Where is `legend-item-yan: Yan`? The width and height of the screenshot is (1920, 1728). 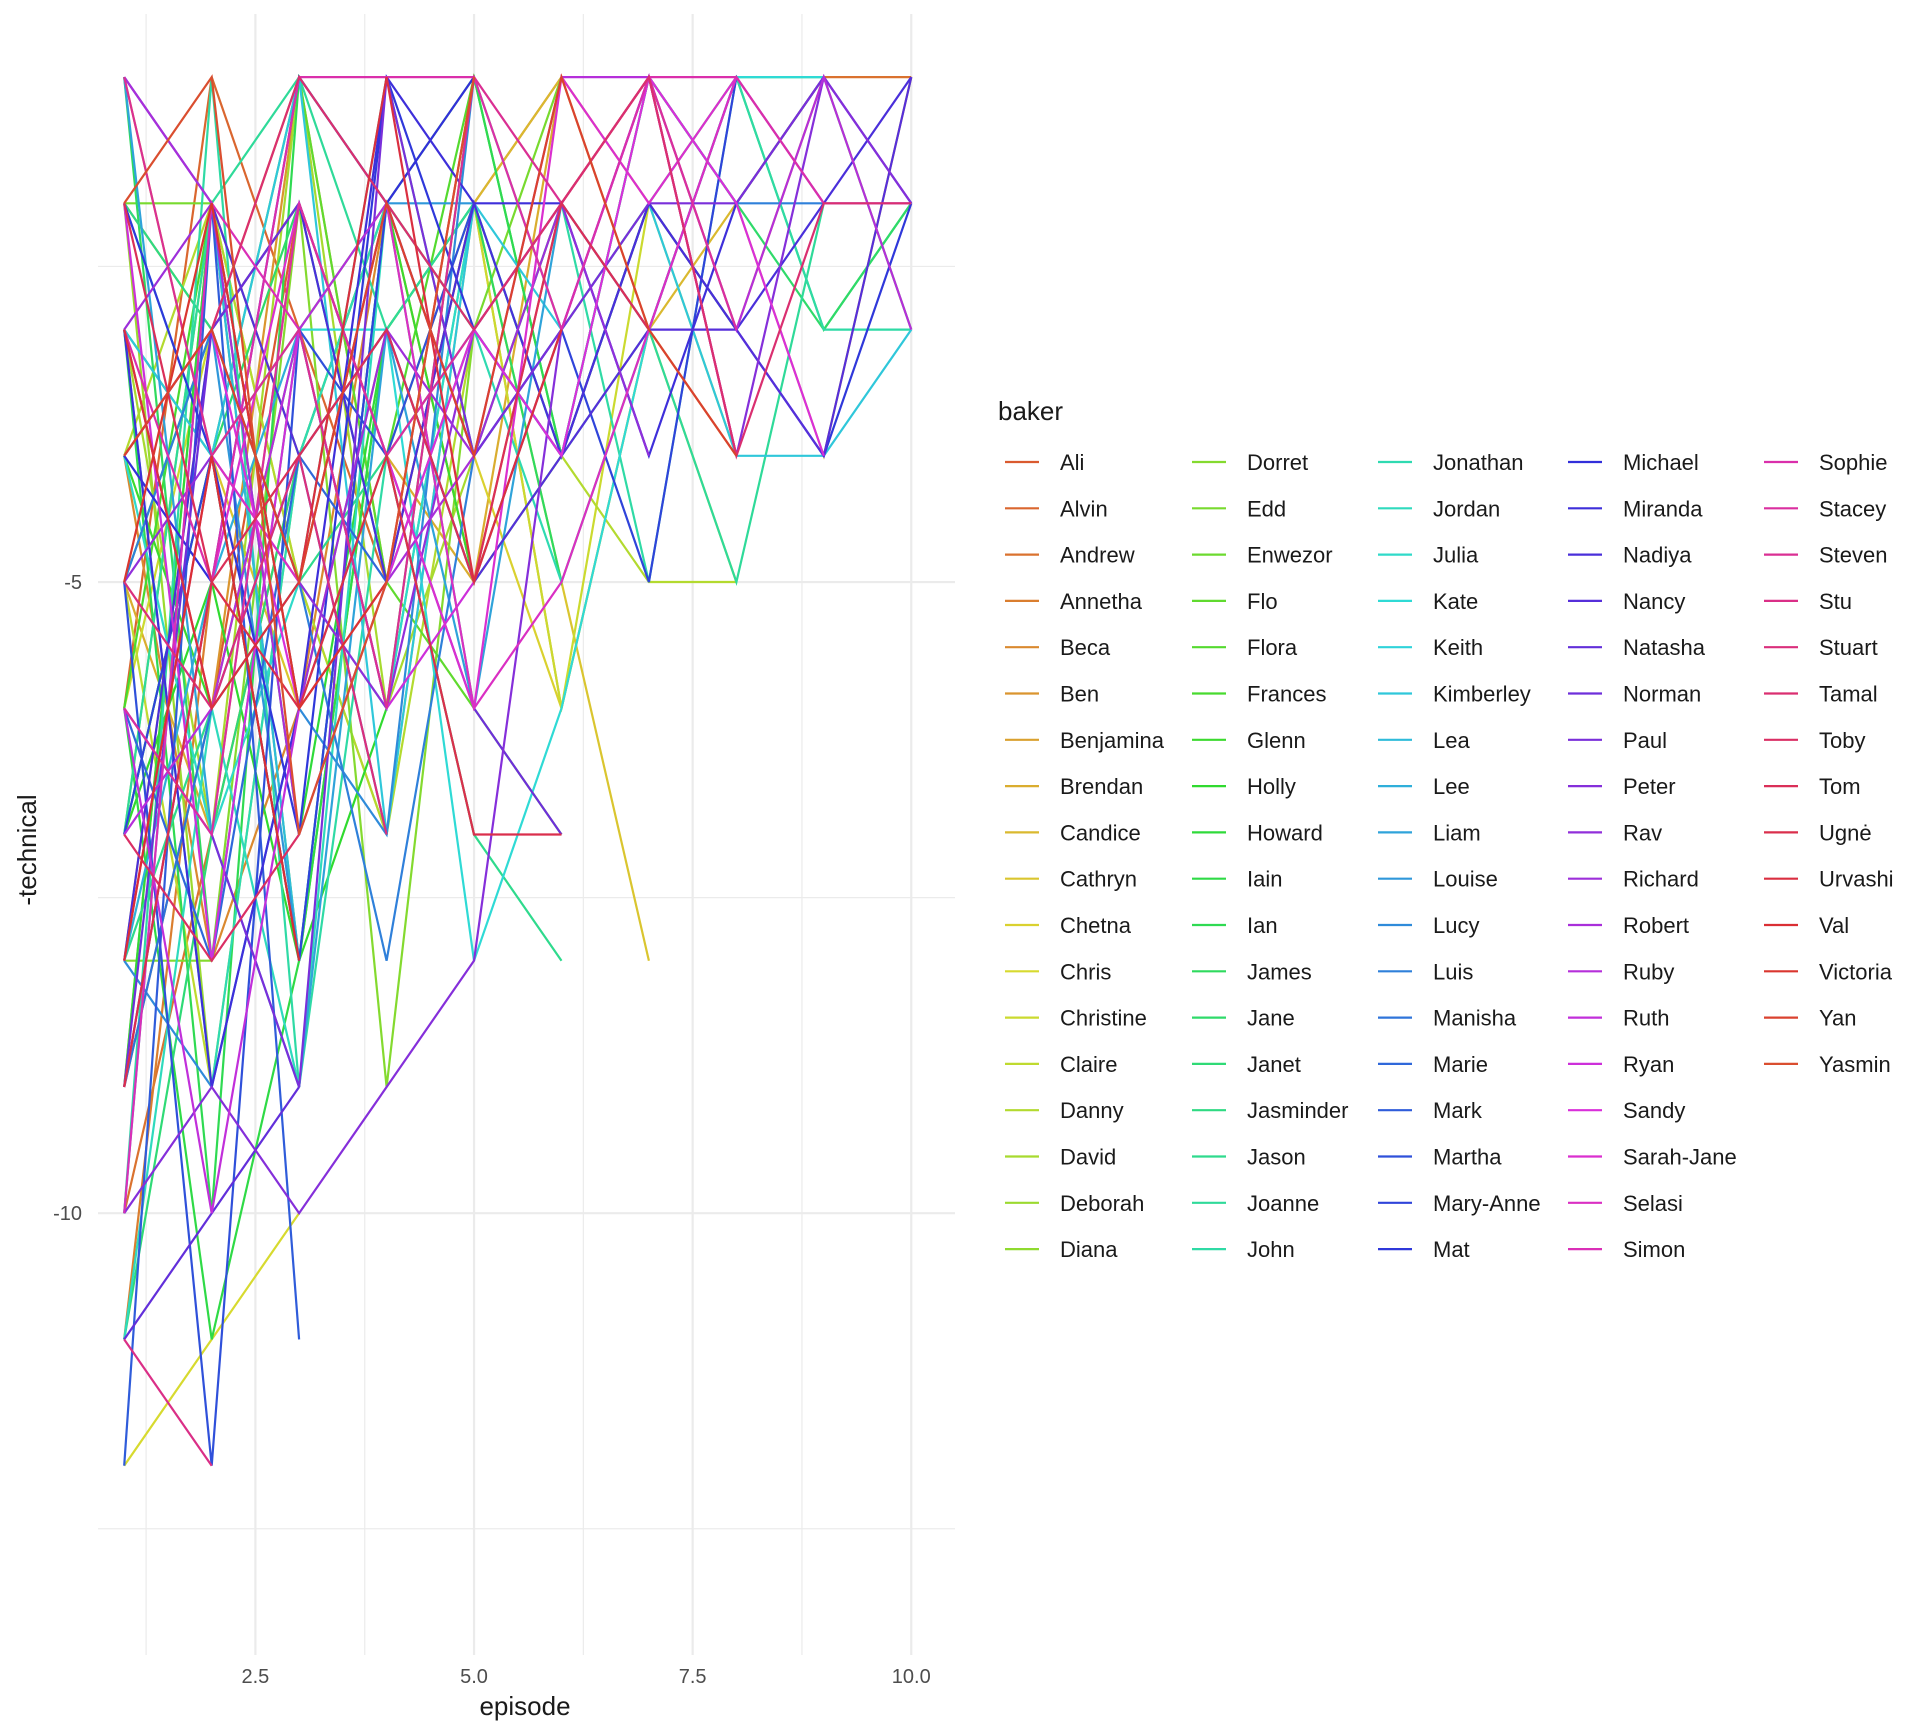 legend-item-yan: Yan is located at coordinates (1810, 1018).